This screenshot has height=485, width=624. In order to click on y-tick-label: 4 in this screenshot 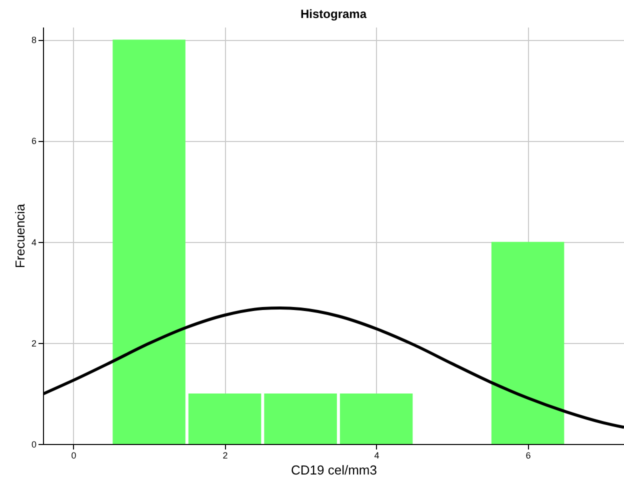, I will do `click(33, 242)`.